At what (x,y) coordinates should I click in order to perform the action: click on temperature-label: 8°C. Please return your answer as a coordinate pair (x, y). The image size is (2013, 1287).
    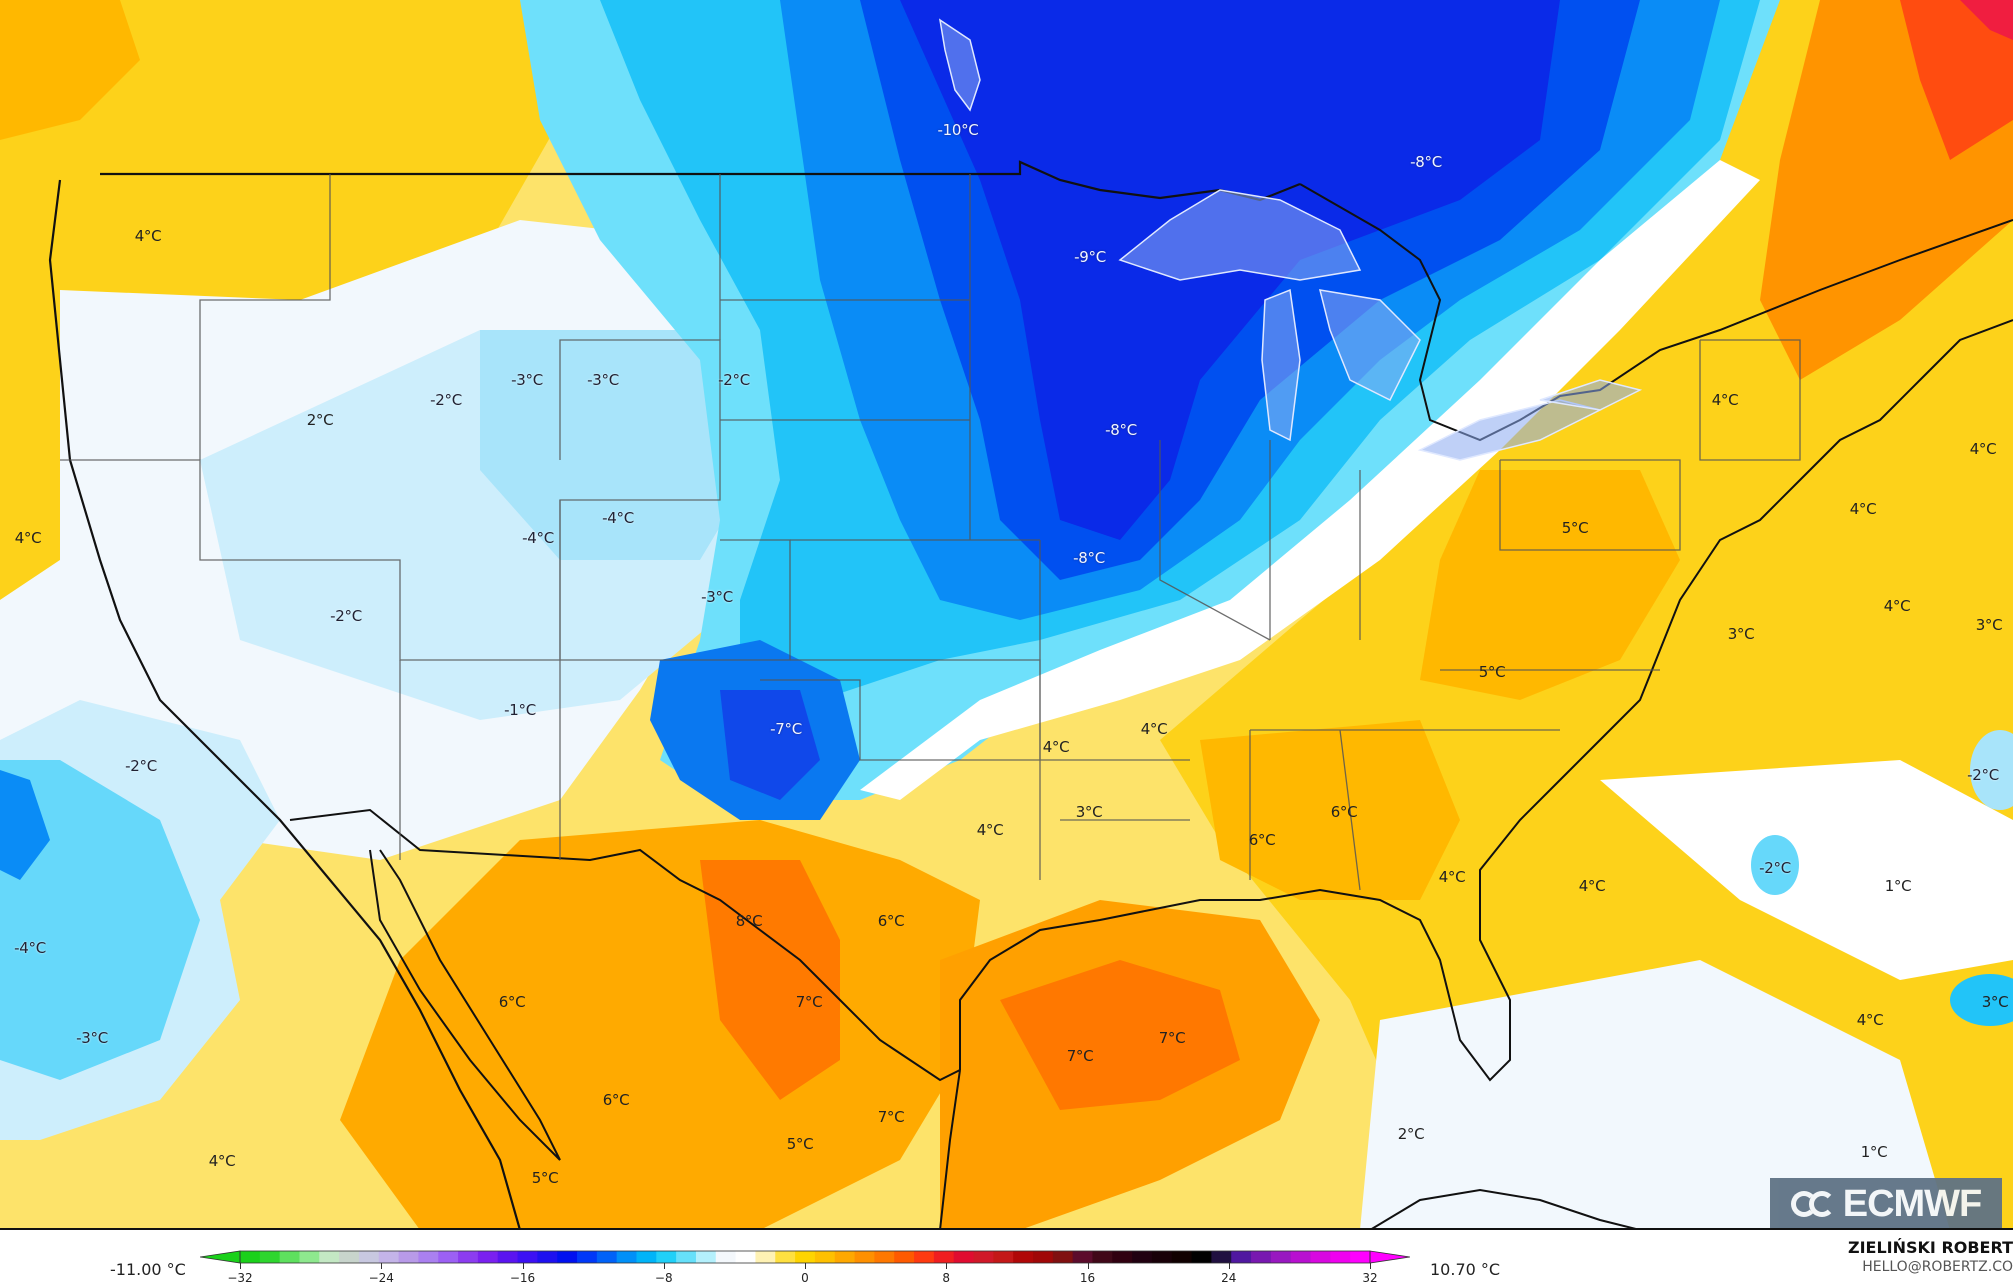
    Looking at the image, I should click on (749, 921).